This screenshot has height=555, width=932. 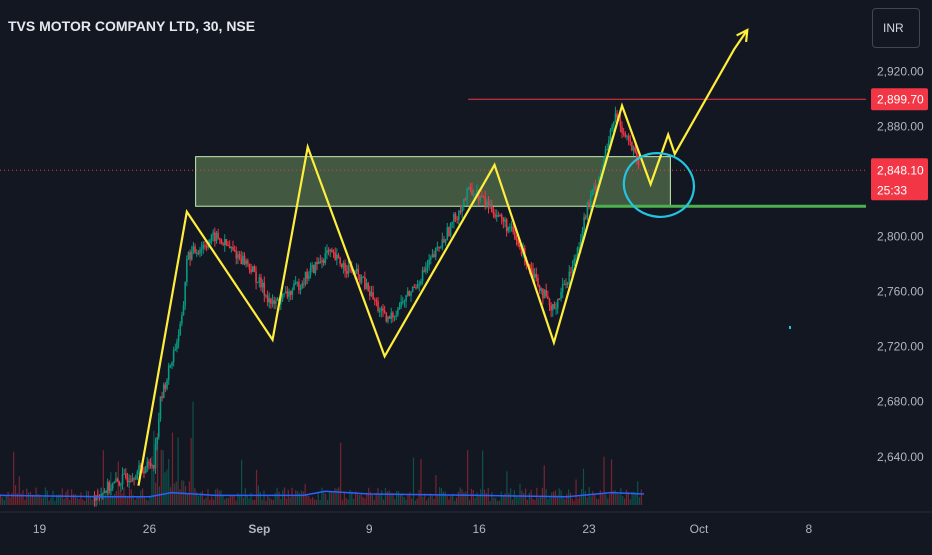 I want to click on y-tick-label: 2,720.00, so click(x=900, y=347).